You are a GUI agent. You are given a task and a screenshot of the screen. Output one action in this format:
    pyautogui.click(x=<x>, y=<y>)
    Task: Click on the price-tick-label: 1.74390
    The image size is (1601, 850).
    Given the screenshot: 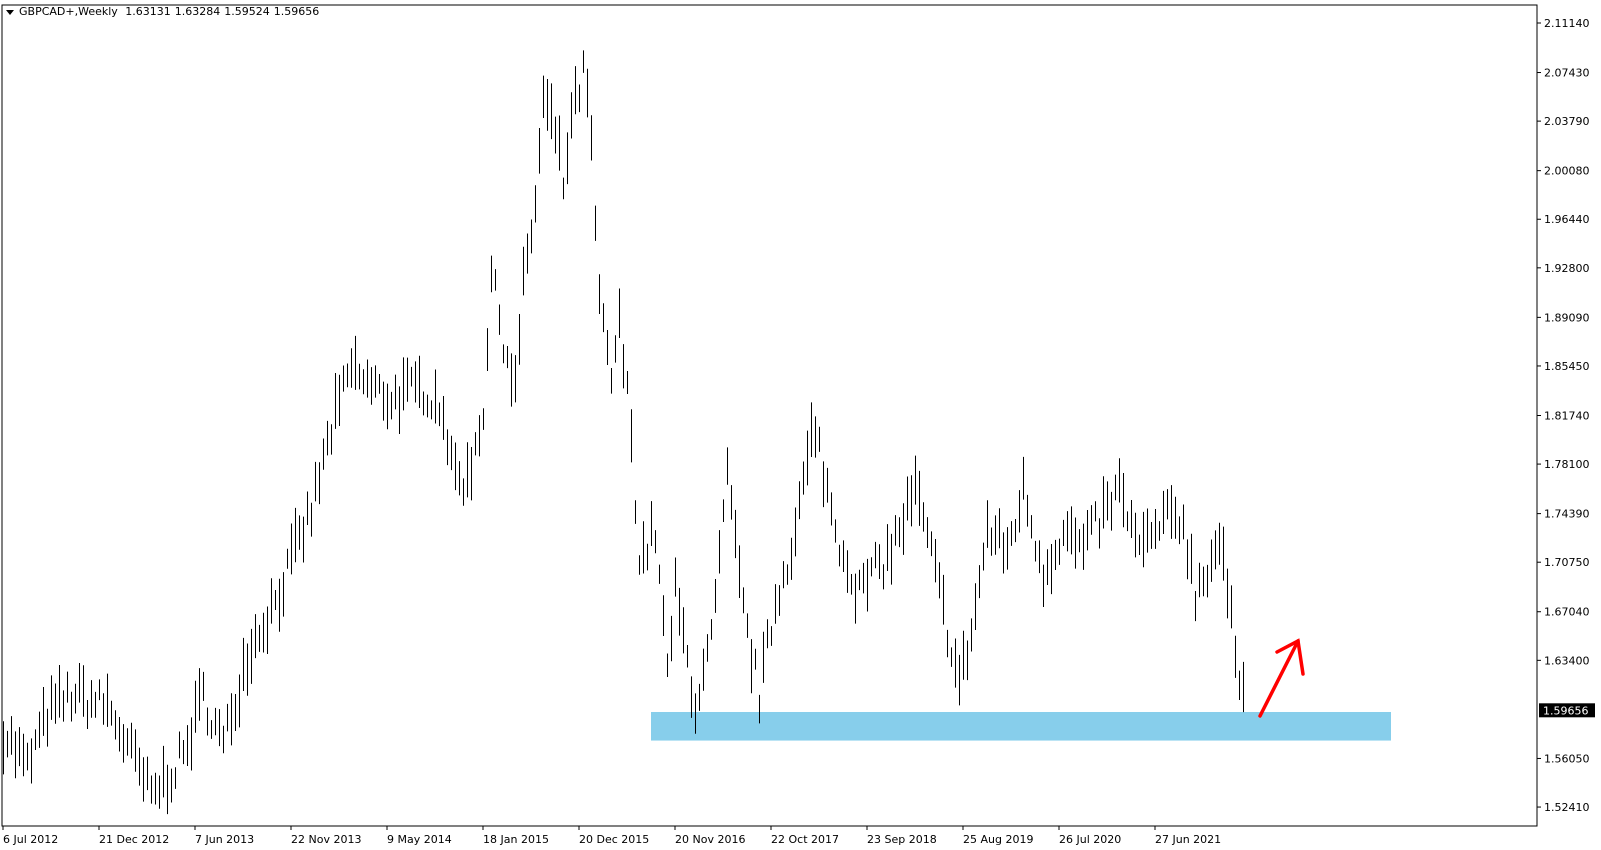 What is the action you would take?
    pyautogui.click(x=1567, y=514)
    